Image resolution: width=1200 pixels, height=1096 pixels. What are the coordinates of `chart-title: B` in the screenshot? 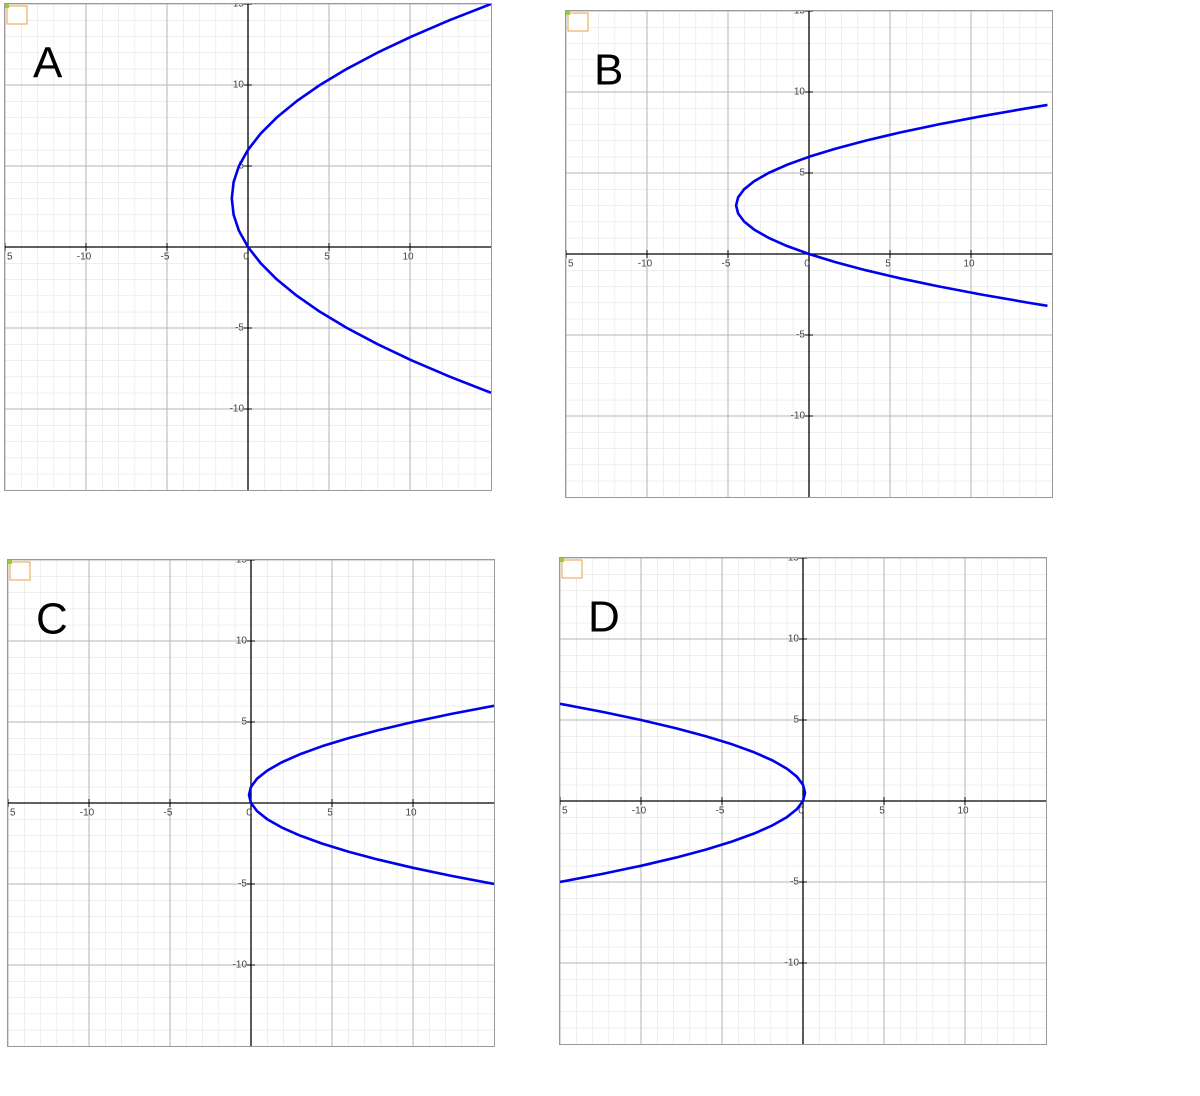 It's located at (608, 70).